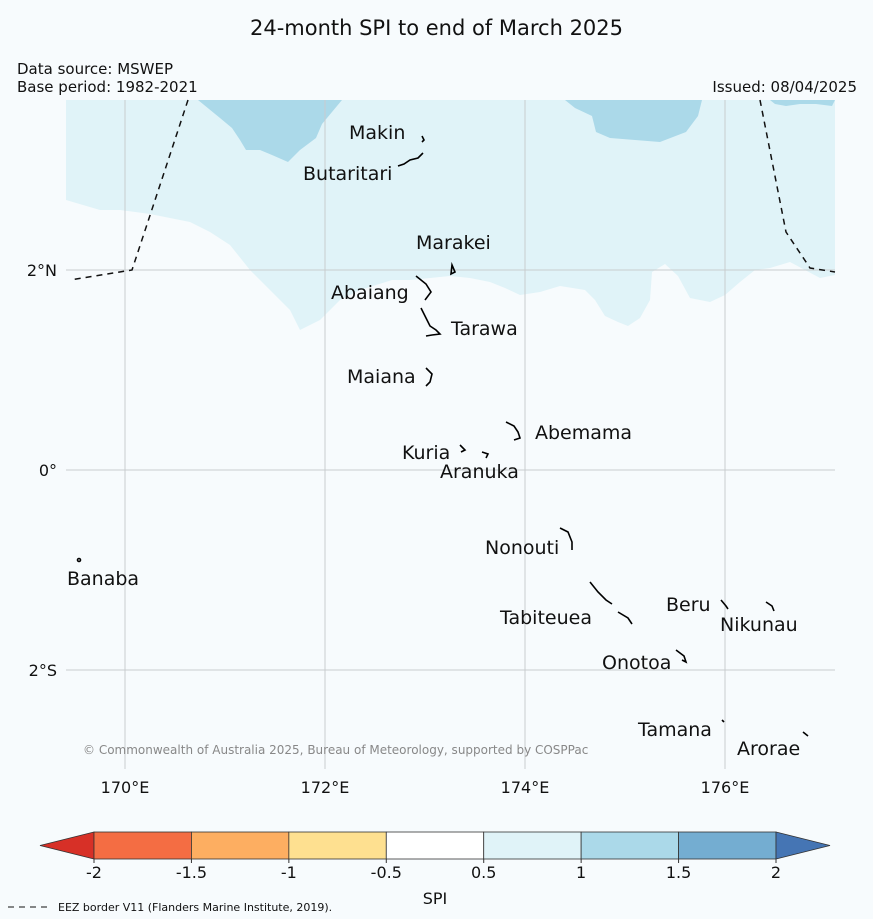 The width and height of the screenshot is (873, 919). Describe the element at coordinates (429, 377) in the screenshot. I see `island-maiana` at that location.